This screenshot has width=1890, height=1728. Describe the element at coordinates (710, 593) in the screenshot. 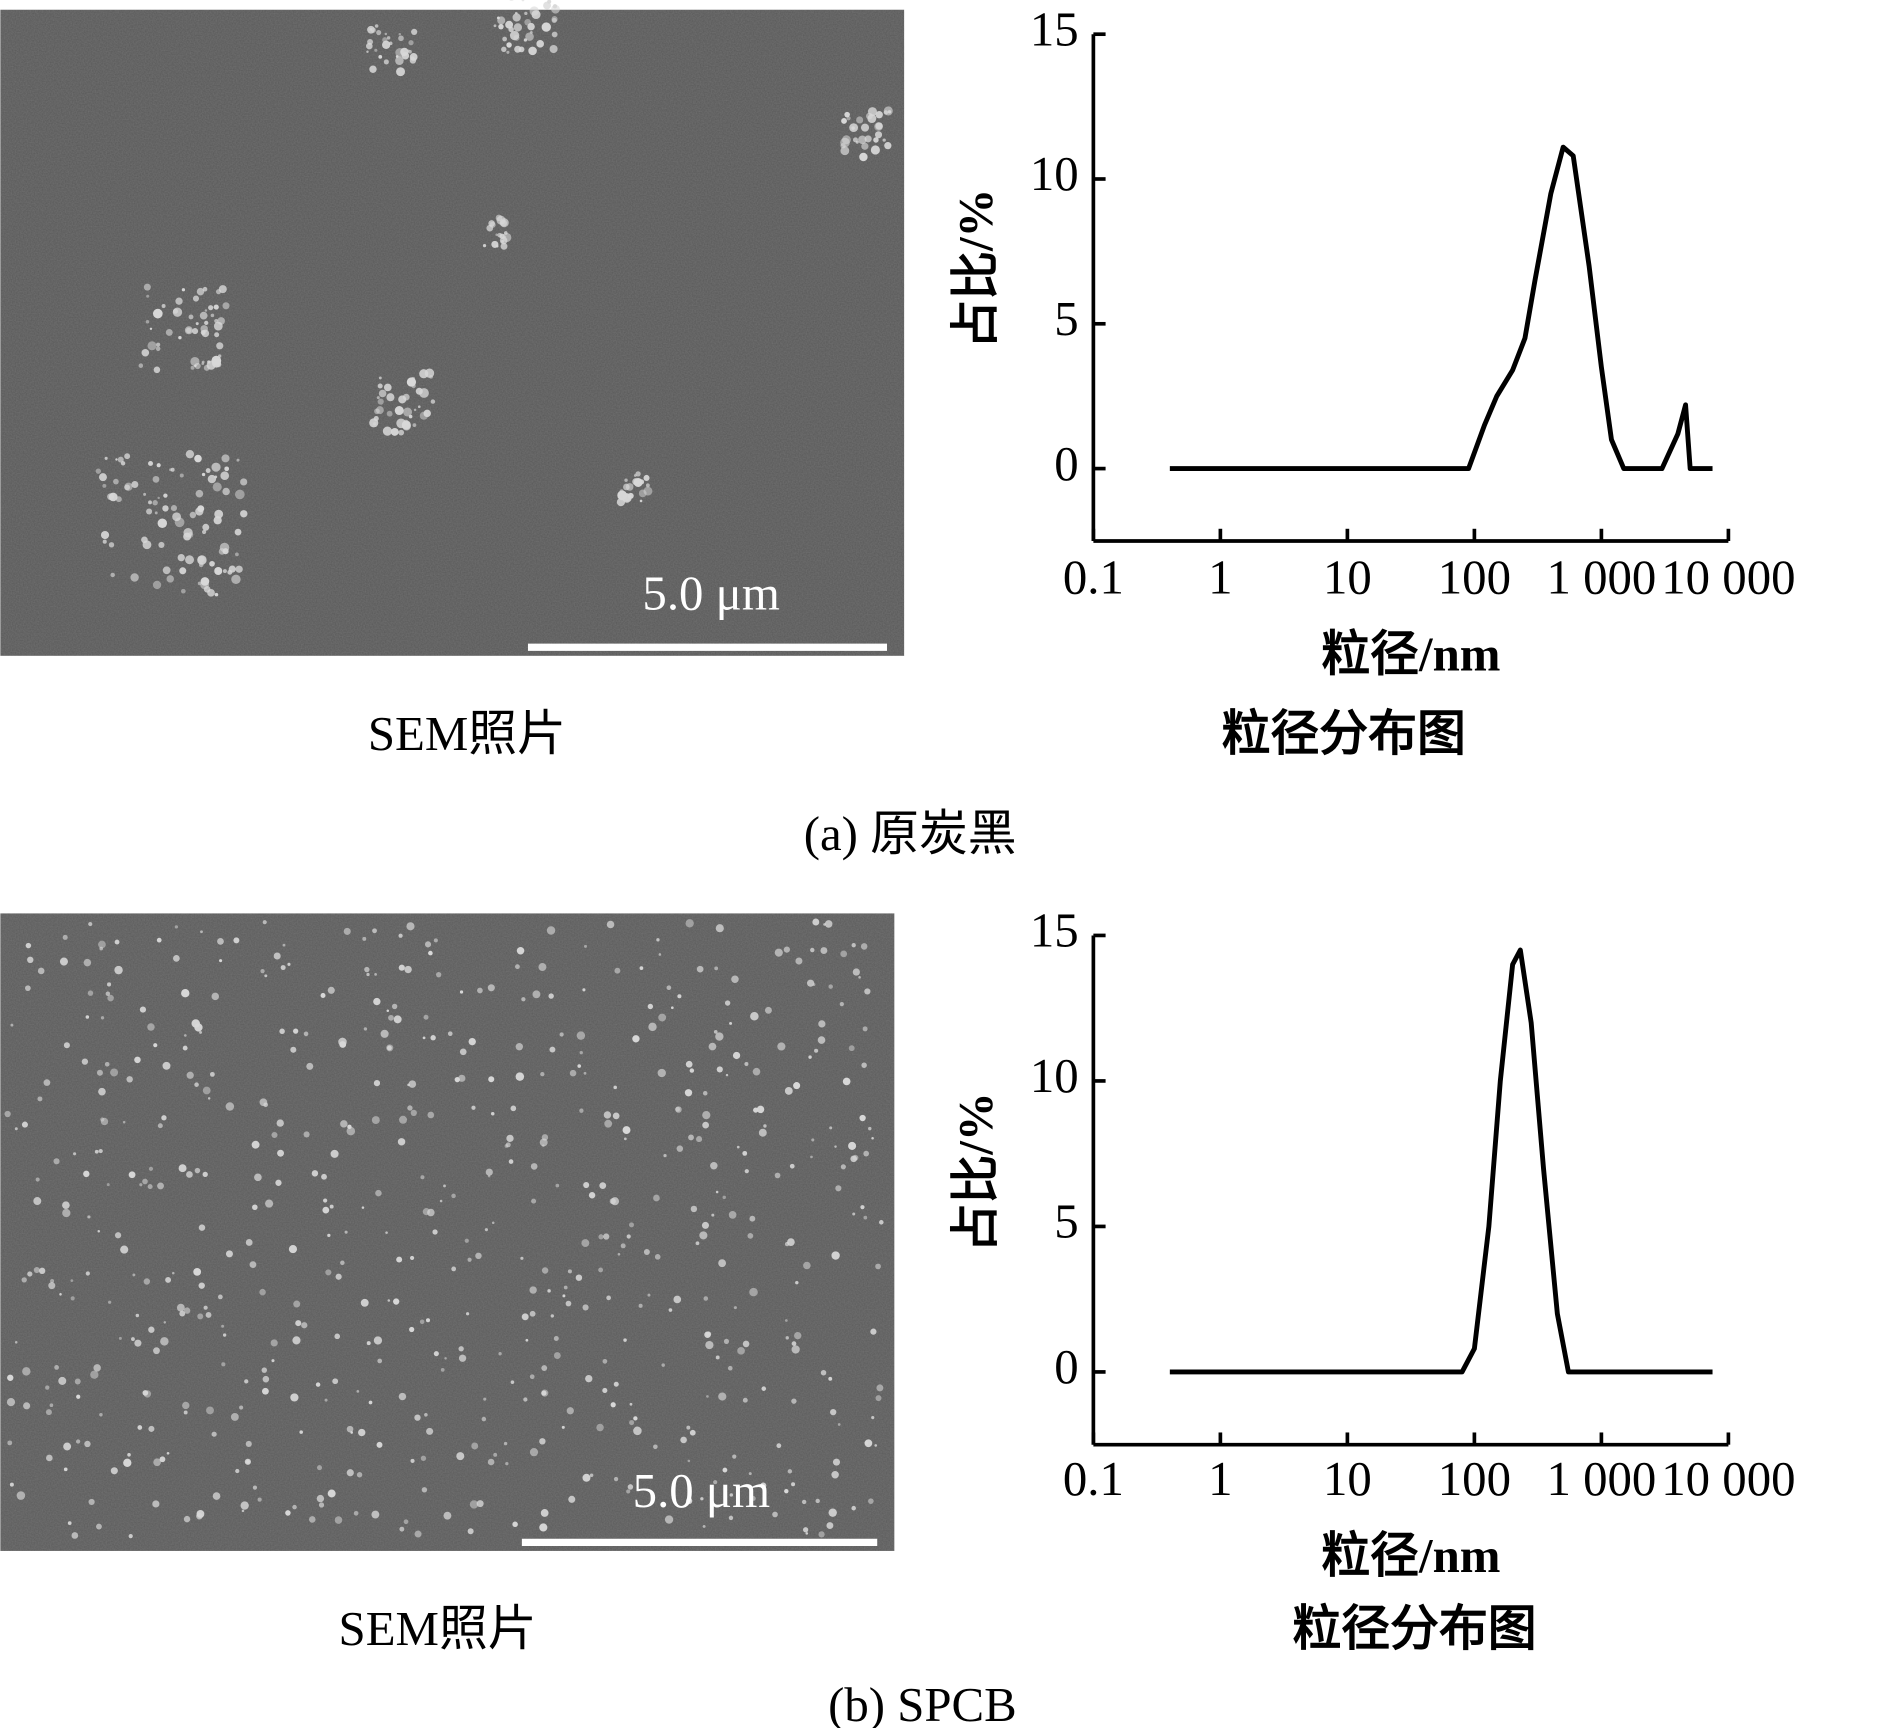

I see `scale-bar-label: 5.0 μm` at that location.